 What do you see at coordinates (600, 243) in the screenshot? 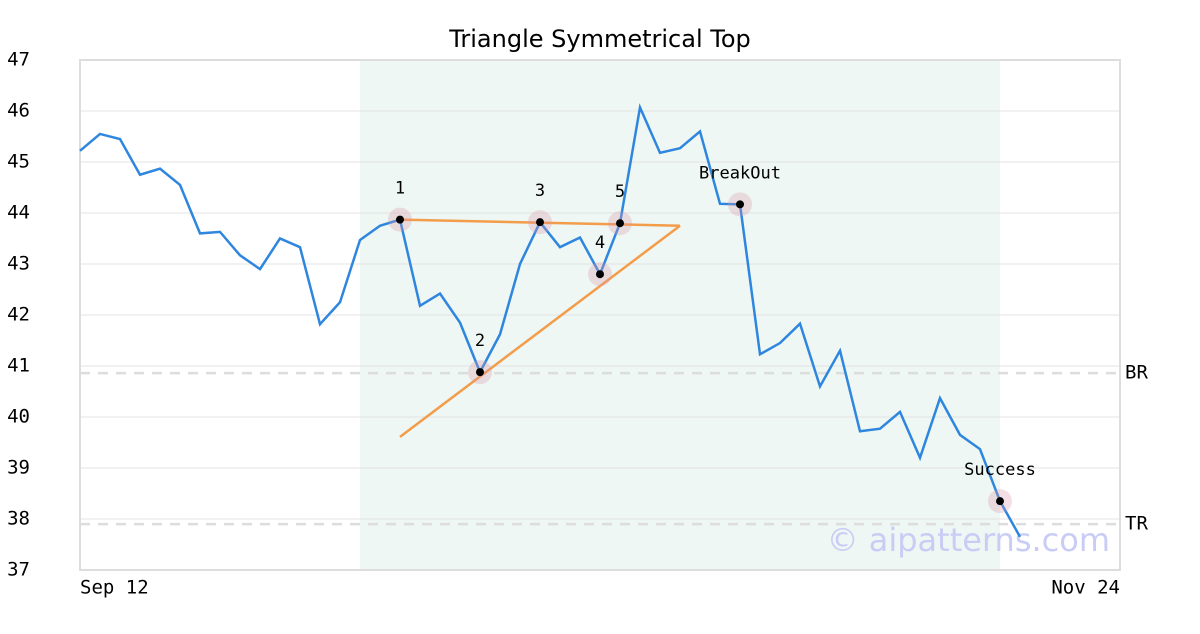
I see `annotation-label: 4` at bounding box center [600, 243].